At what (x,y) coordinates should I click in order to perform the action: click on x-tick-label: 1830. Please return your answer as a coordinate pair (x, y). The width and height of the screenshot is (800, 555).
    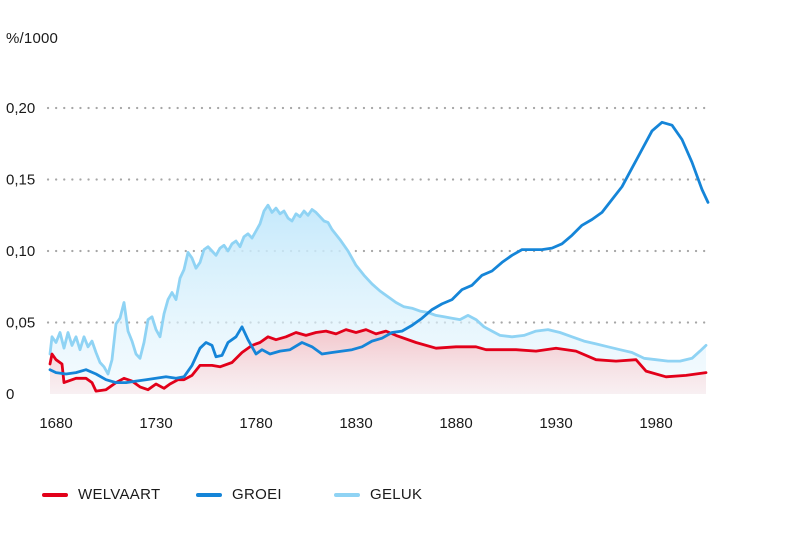
    Looking at the image, I should click on (355, 423).